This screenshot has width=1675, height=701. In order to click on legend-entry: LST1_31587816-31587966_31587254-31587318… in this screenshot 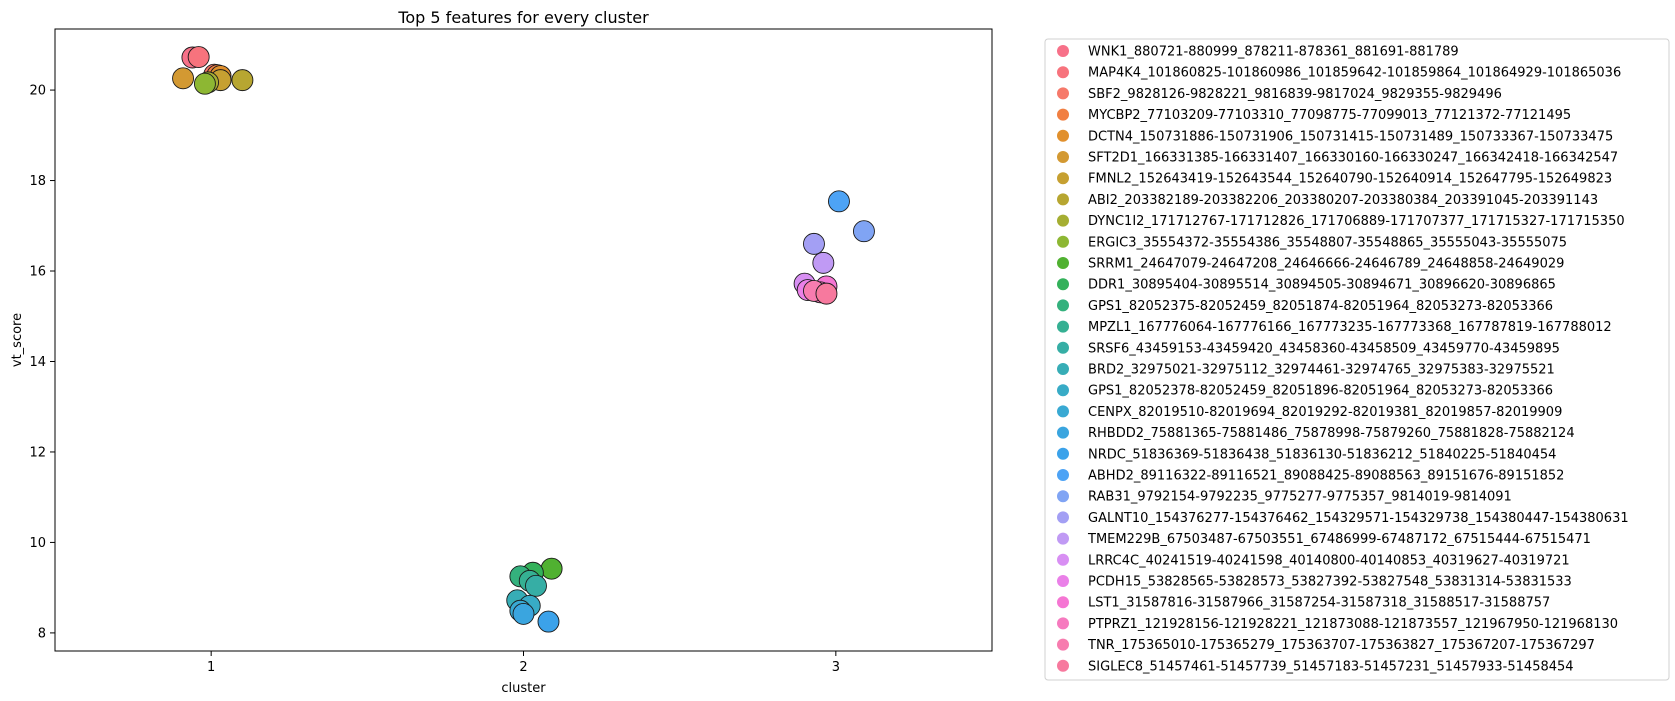, I will do `click(1303, 603)`.